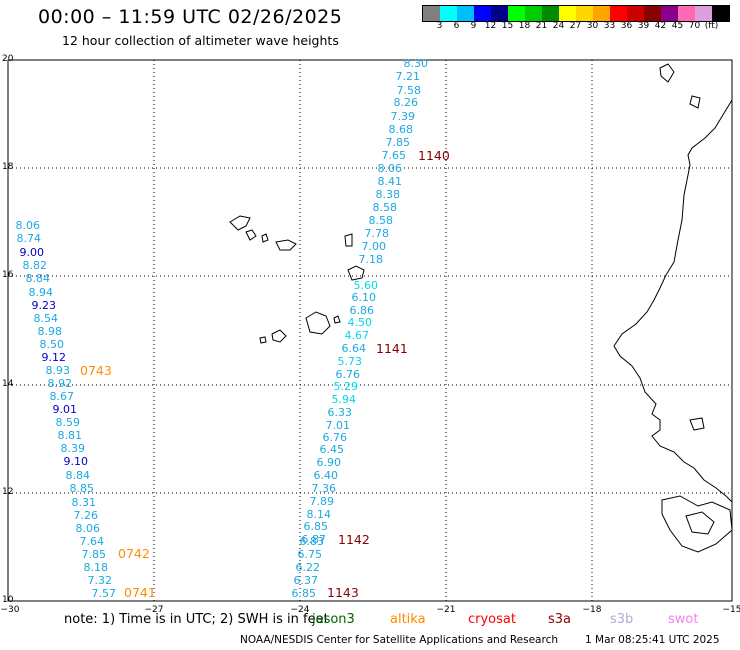 Image resolution: width=740 pixels, height=650 pixels. Describe the element at coordinates (44, 305) in the screenshot. I see `swh-value-label: 9.23` at that location.